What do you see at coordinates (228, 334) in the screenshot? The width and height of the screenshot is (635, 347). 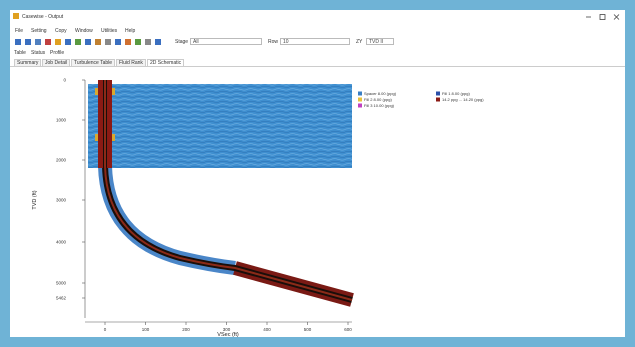 I see `x-axis-title: VSec (ft)` at bounding box center [228, 334].